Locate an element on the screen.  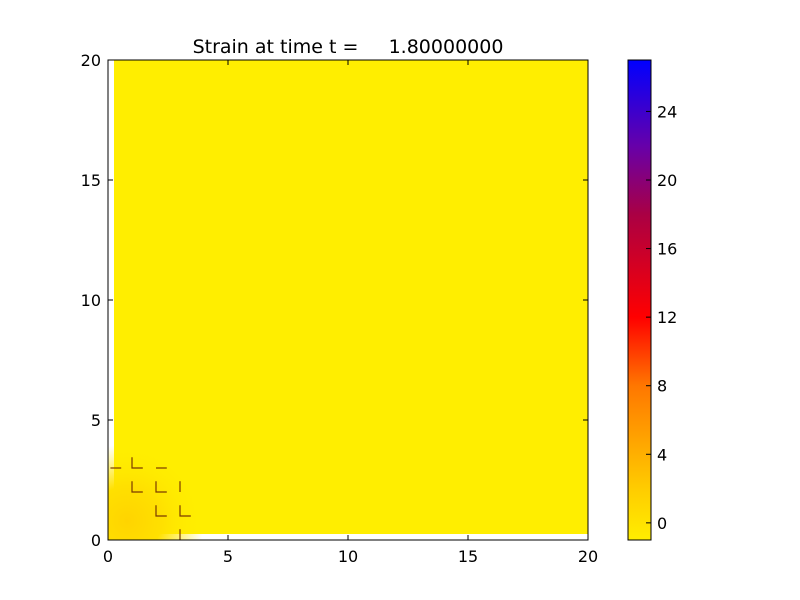
y-tick-label: 15 is located at coordinates (91, 180).